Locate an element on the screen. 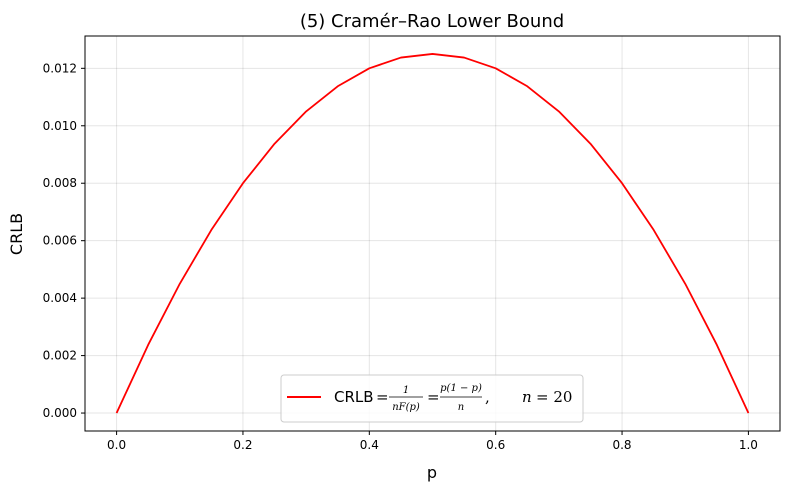 This screenshot has width=790, height=490. x-tick-label: 1.0 is located at coordinates (748, 445).